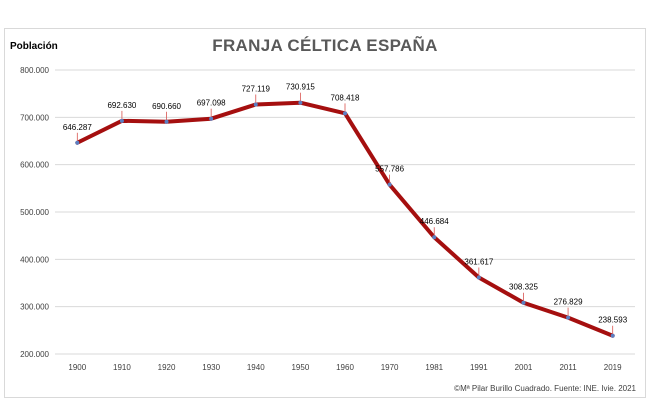 The height and width of the screenshot is (400, 650). Describe the element at coordinates (167, 367) in the screenshot. I see `x-tick-label: 1920` at that location.